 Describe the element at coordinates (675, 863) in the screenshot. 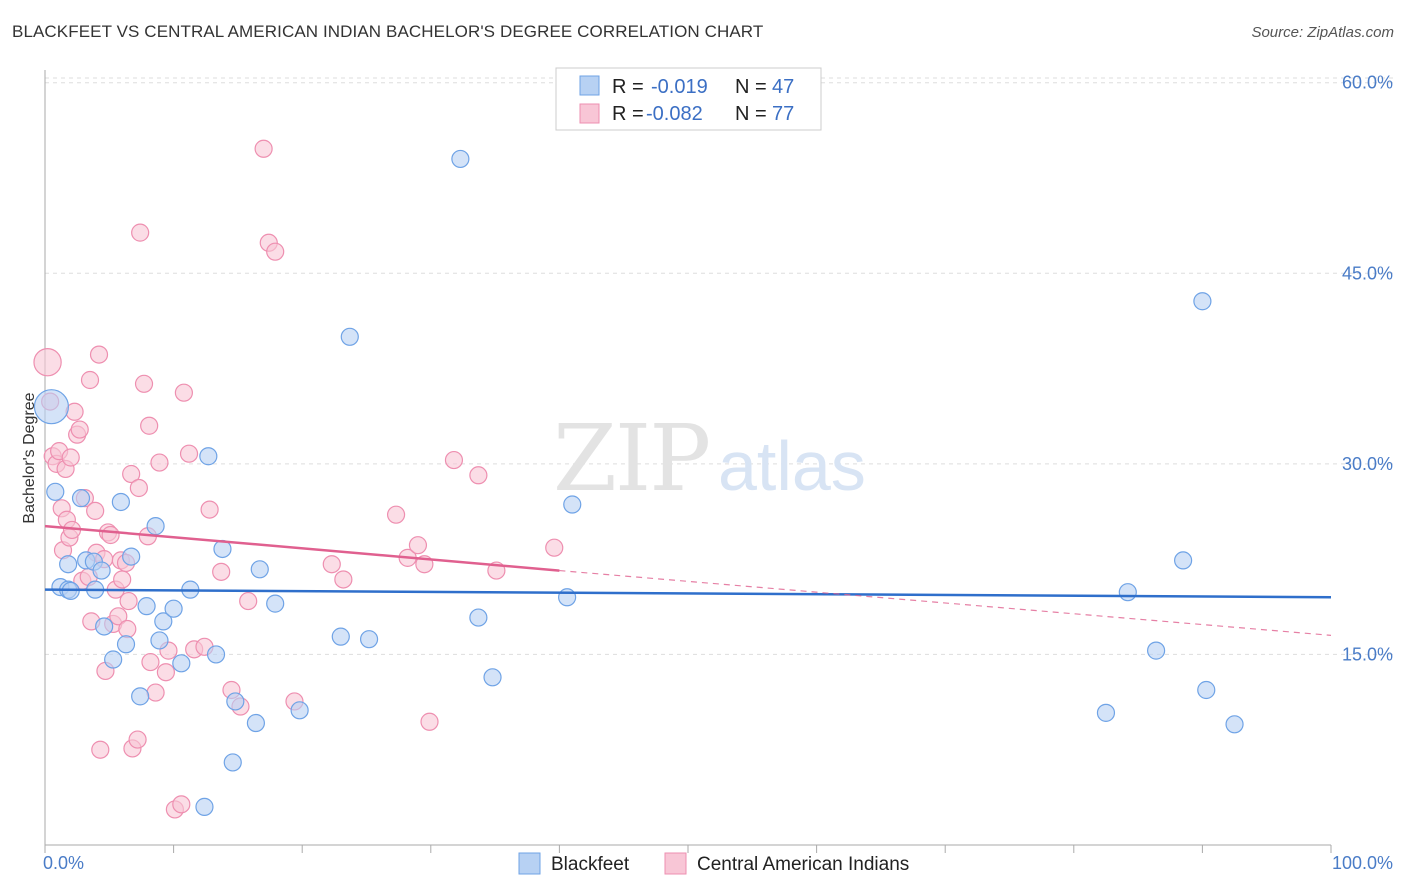

I see `bottom-legend-swatch-central-american-indians` at that location.